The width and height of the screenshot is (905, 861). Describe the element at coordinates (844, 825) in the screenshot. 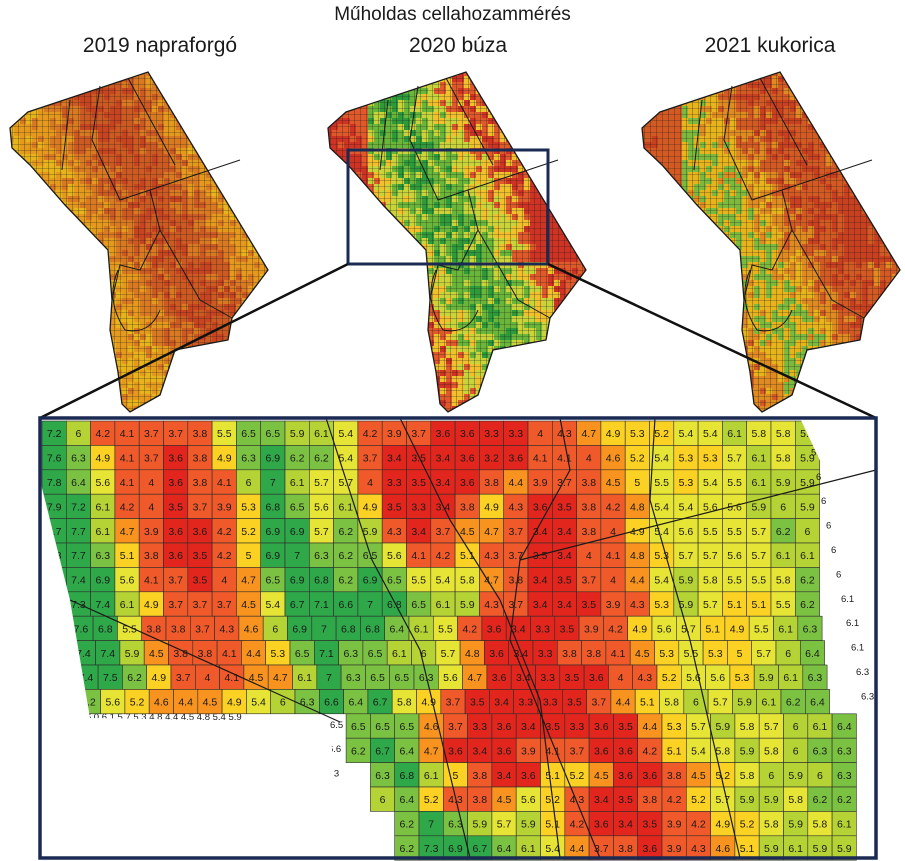

I see `yield-cell-label: 6.1` at that location.